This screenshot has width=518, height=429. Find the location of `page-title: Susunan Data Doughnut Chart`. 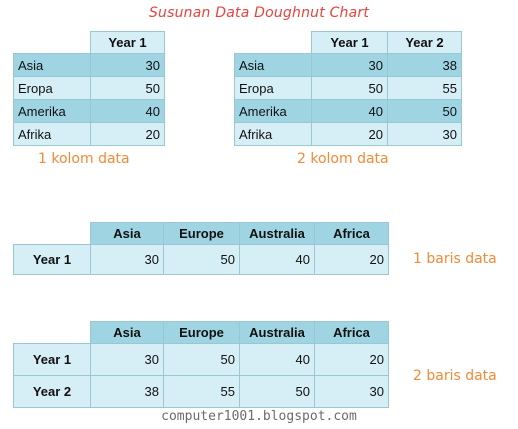

page-title: Susunan Data Doughnut Chart is located at coordinates (259, 13).